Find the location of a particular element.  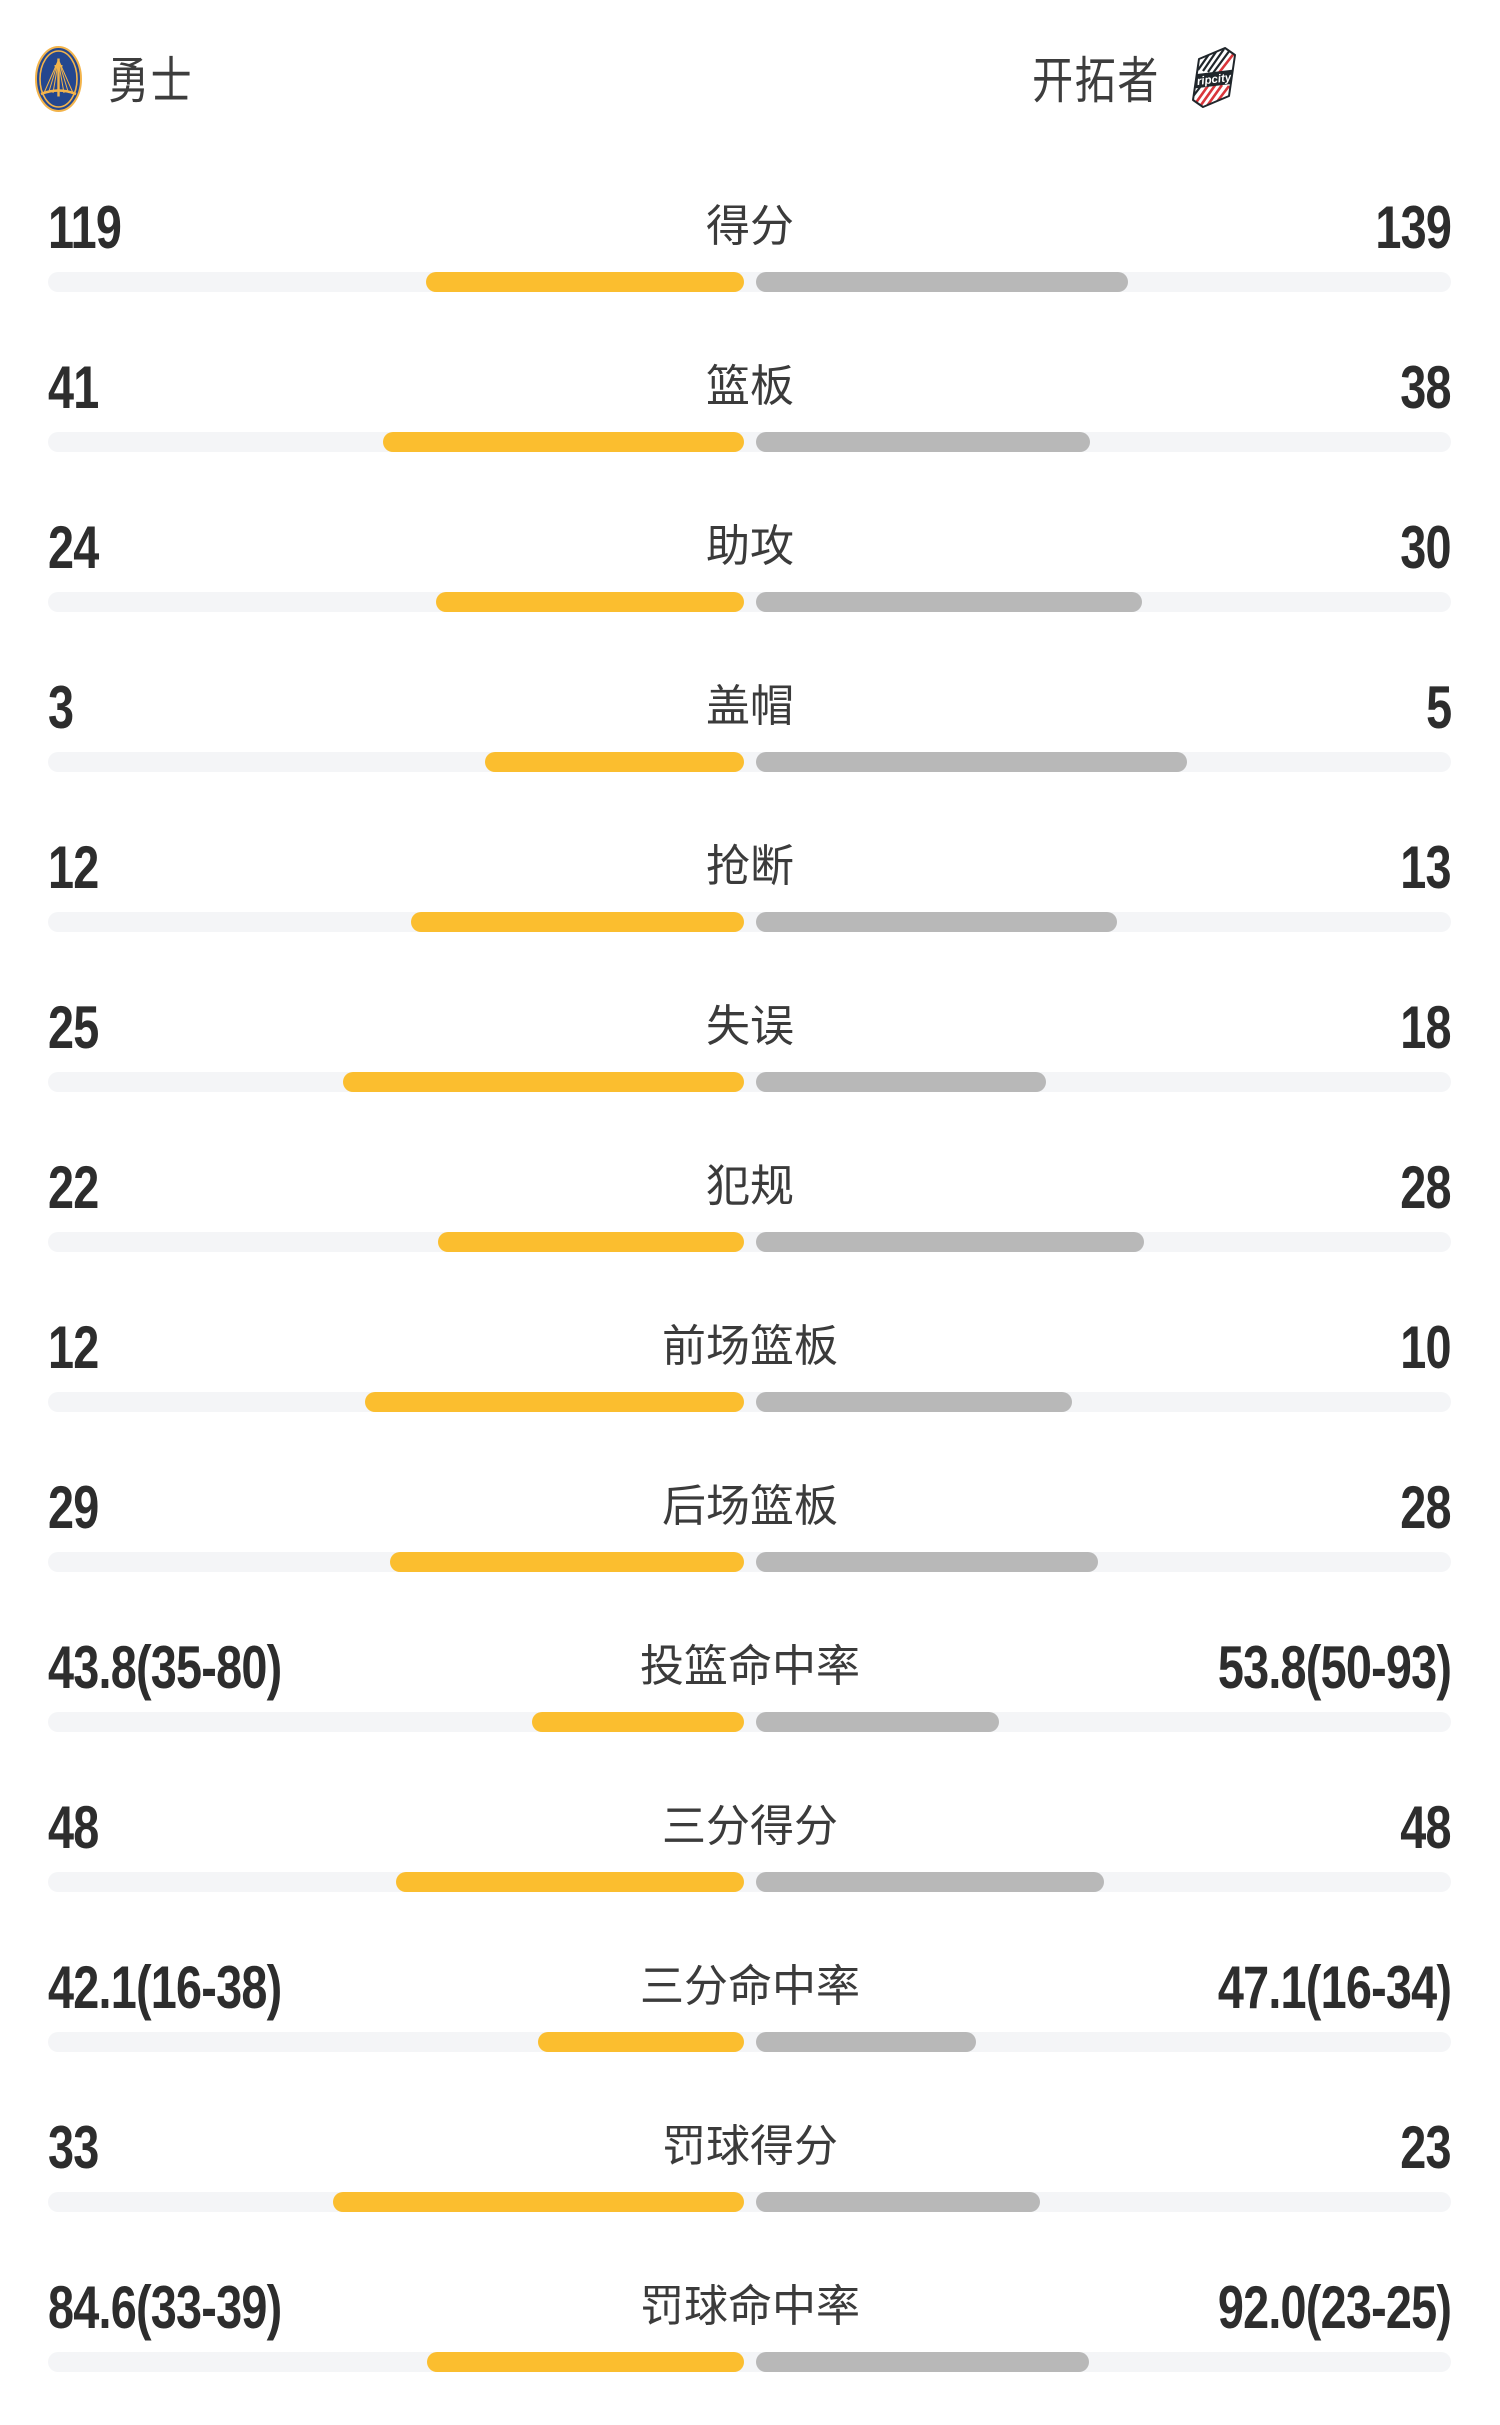

stat-home-value: 29 is located at coordinates (73, 1507).